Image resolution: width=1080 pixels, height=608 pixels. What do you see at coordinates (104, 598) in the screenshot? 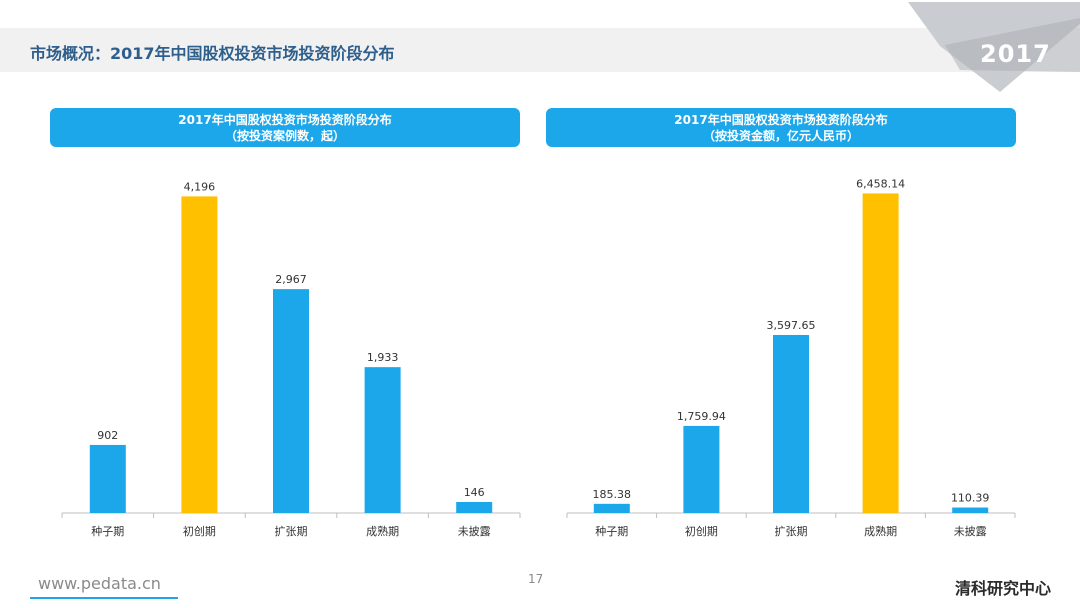
I see `footer-underline` at bounding box center [104, 598].